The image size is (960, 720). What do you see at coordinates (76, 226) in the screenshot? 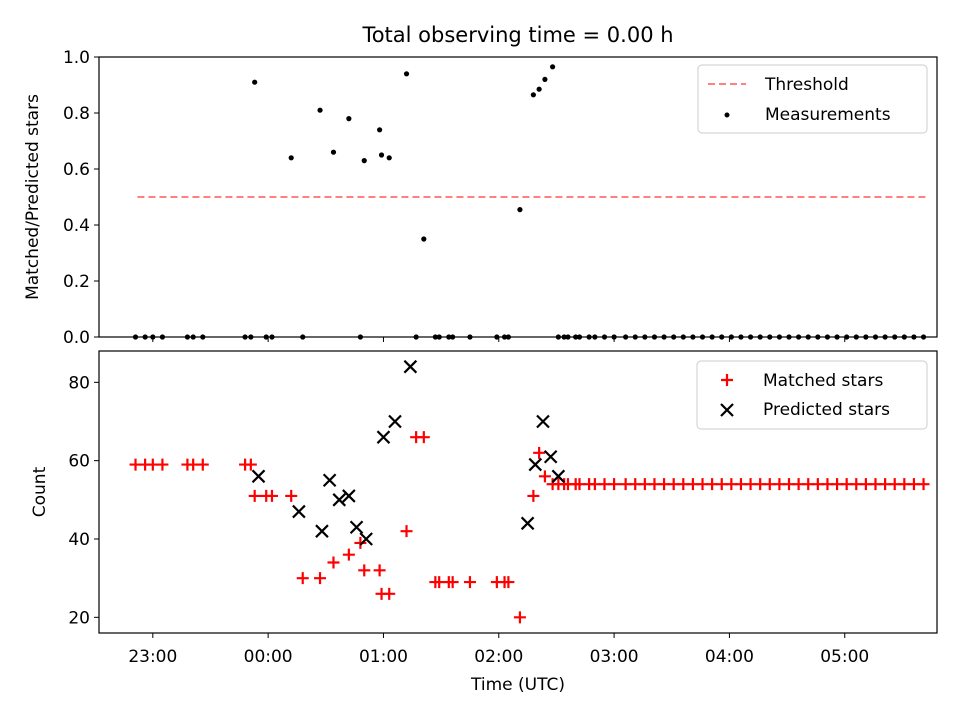
I see `top-y-tick-label: 0.4` at bounding box center [76, 226].